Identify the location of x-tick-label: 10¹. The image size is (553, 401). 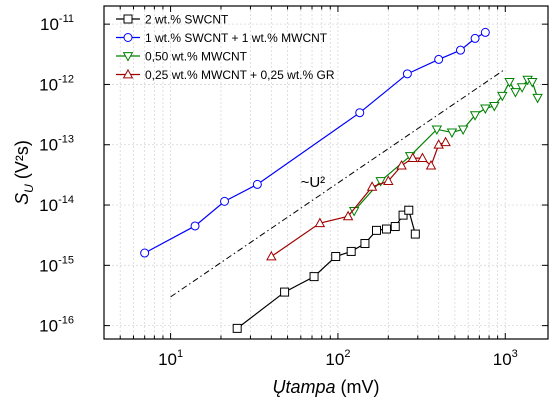
(170, 358).